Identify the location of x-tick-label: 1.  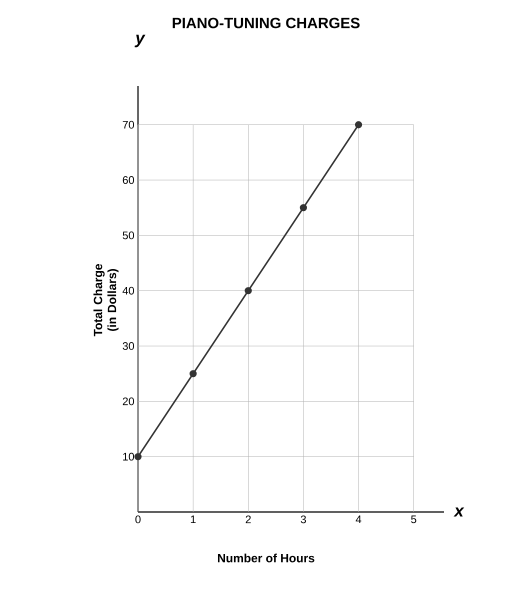
(193, 520).